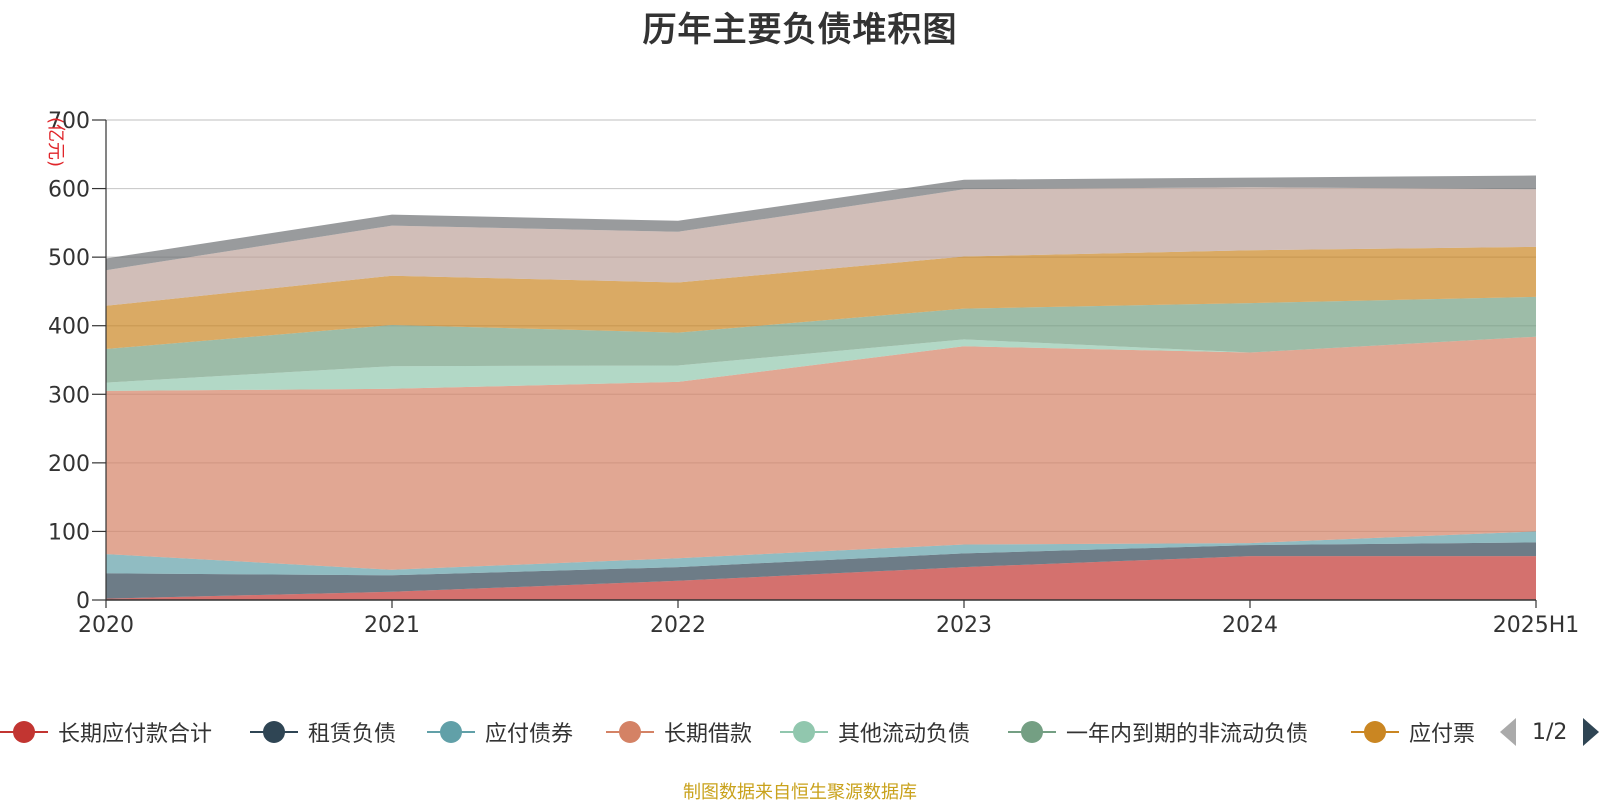 This screenshot has width=1600, height=804. Describe the element at coordinates (904, 734) in the screenshot. I see `legend-label: 其他流动负债` at that location.